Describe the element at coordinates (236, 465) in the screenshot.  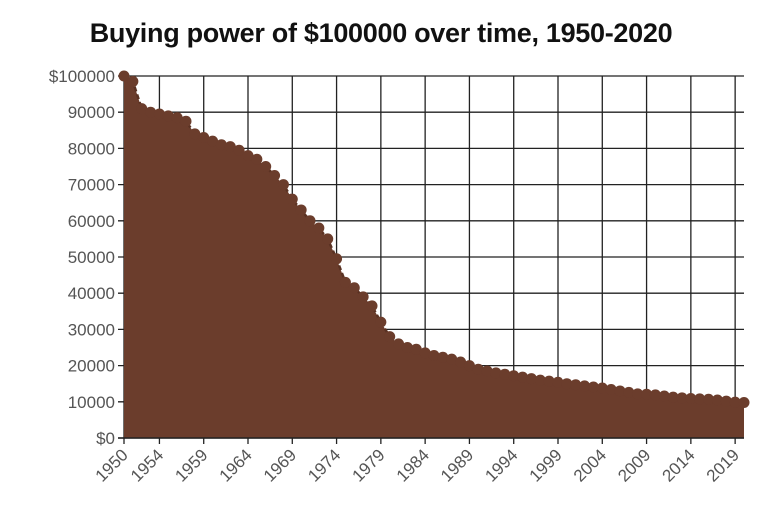
I see `x-tick-label: 1964` at that location.